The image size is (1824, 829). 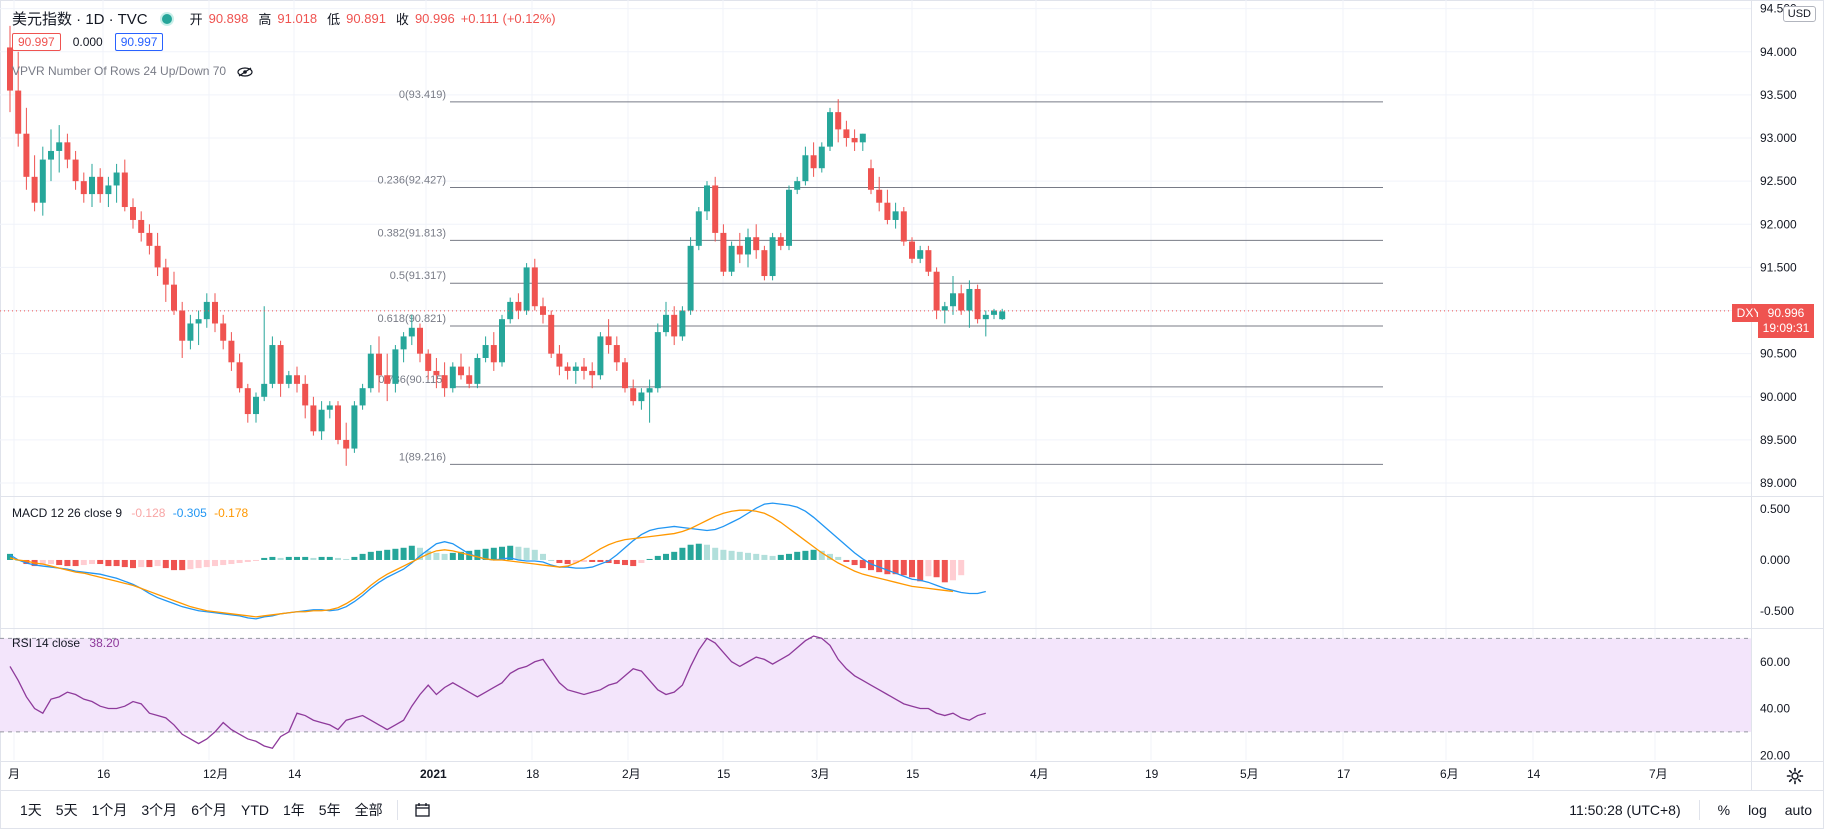 I want to click on time-tick-label: 月, so click(x=14, y=774).